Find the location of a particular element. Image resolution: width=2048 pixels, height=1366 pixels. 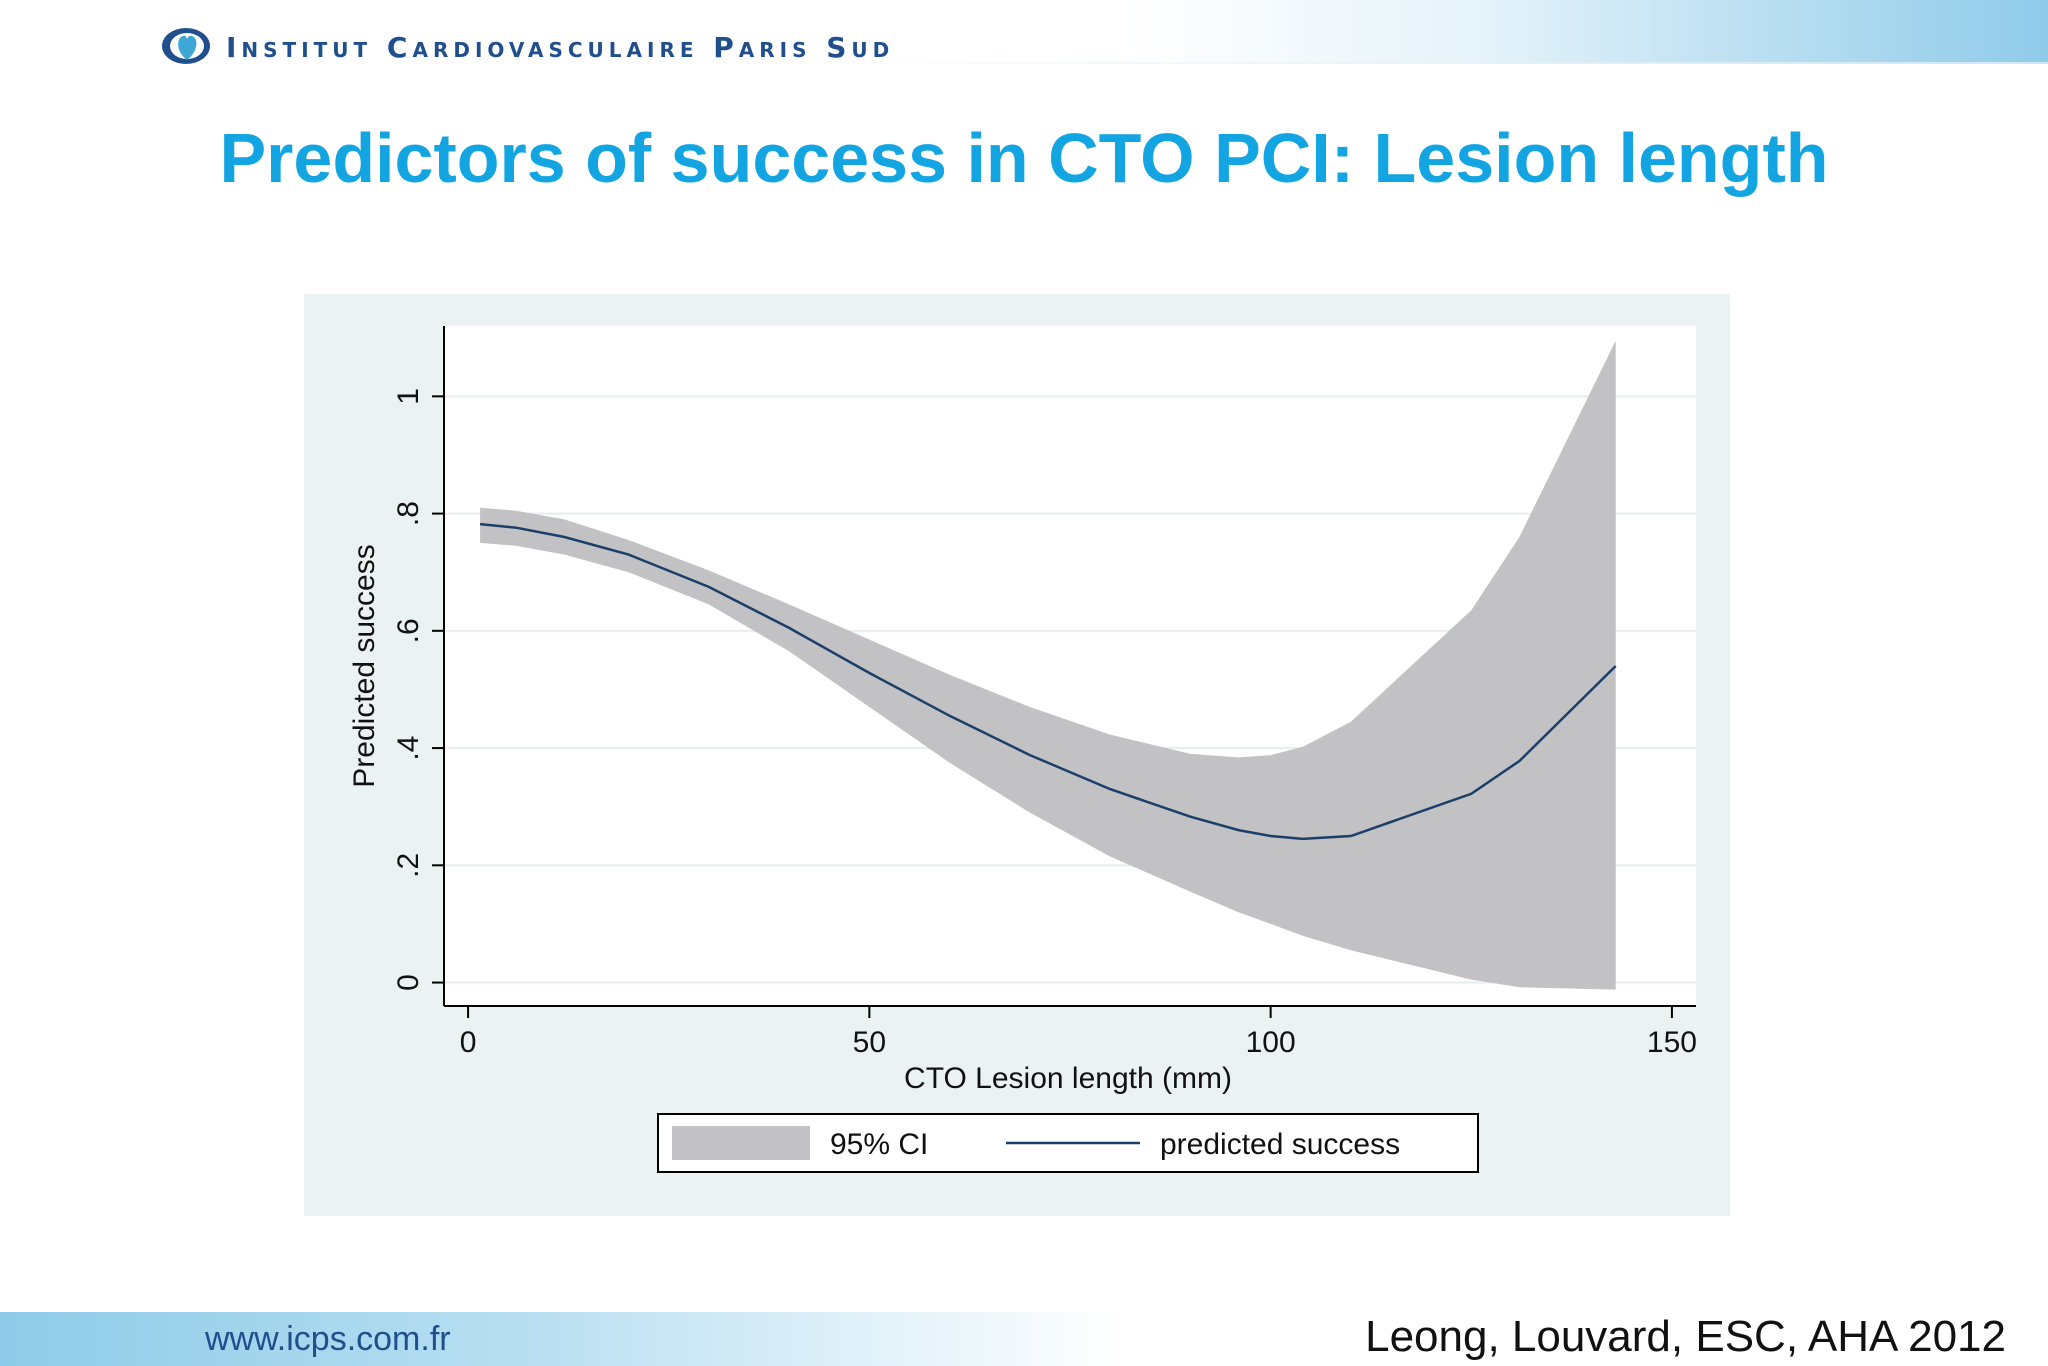

y-ticks: 0 .2 .4 .6 .8 1 is located at coordinates (418, 689).